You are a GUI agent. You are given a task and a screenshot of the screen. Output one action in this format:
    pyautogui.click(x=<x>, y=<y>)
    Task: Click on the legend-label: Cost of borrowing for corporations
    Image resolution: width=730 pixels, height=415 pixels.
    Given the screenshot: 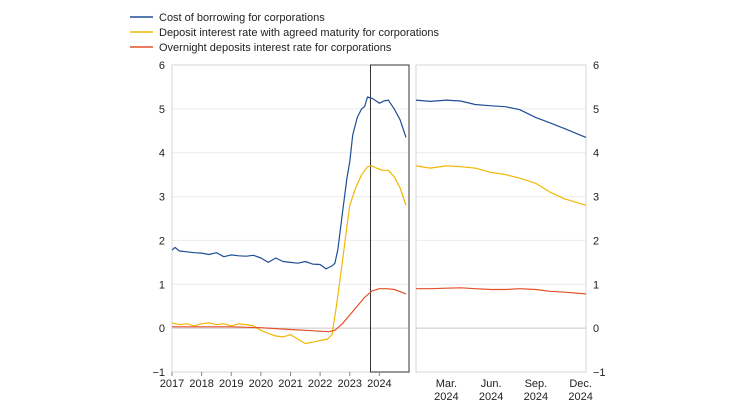 What is the action you would take?
    pyautogui.click(x=242, y=18)
    